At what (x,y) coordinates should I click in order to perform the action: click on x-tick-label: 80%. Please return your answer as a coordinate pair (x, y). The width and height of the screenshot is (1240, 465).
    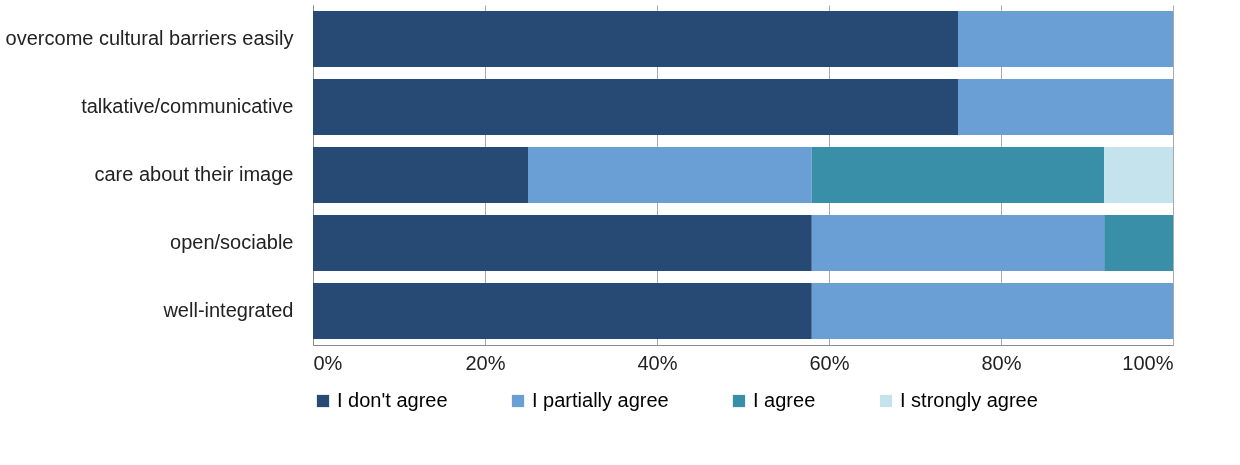
    Looking at the image, I should click on (1001, 362).